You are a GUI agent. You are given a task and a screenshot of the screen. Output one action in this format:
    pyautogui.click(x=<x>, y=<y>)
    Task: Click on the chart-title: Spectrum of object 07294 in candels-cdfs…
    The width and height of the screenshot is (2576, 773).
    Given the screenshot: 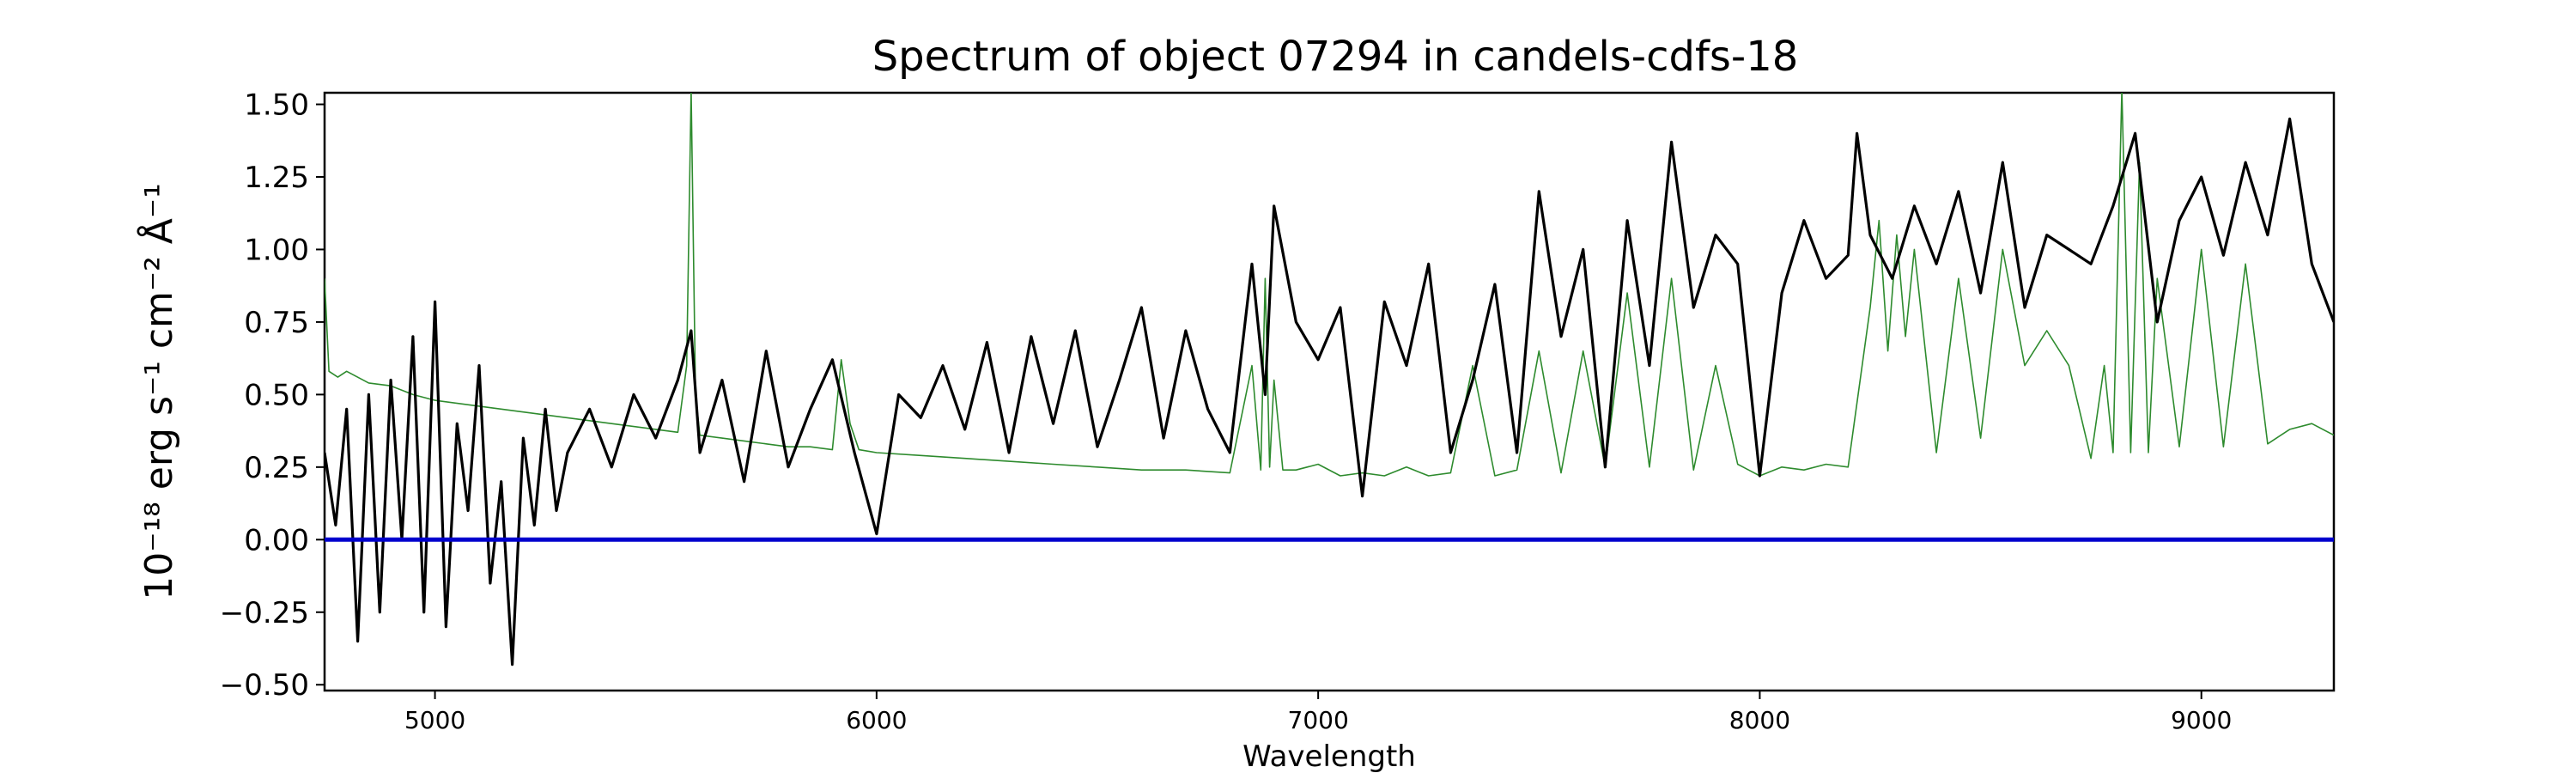 What is the action you would take?
    pyautogui.click(x=1335, y=57)
    